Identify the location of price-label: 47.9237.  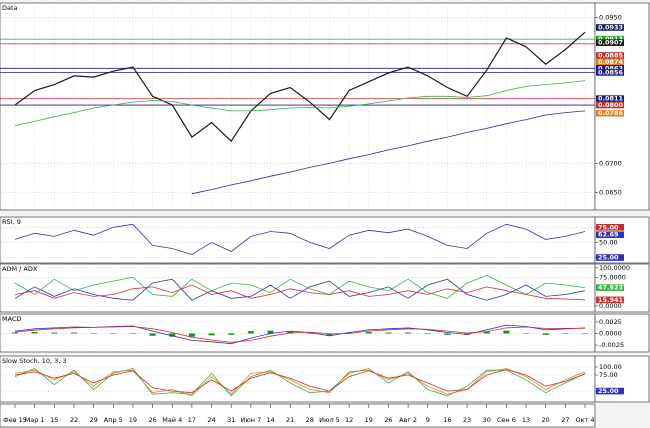
(613, 288).